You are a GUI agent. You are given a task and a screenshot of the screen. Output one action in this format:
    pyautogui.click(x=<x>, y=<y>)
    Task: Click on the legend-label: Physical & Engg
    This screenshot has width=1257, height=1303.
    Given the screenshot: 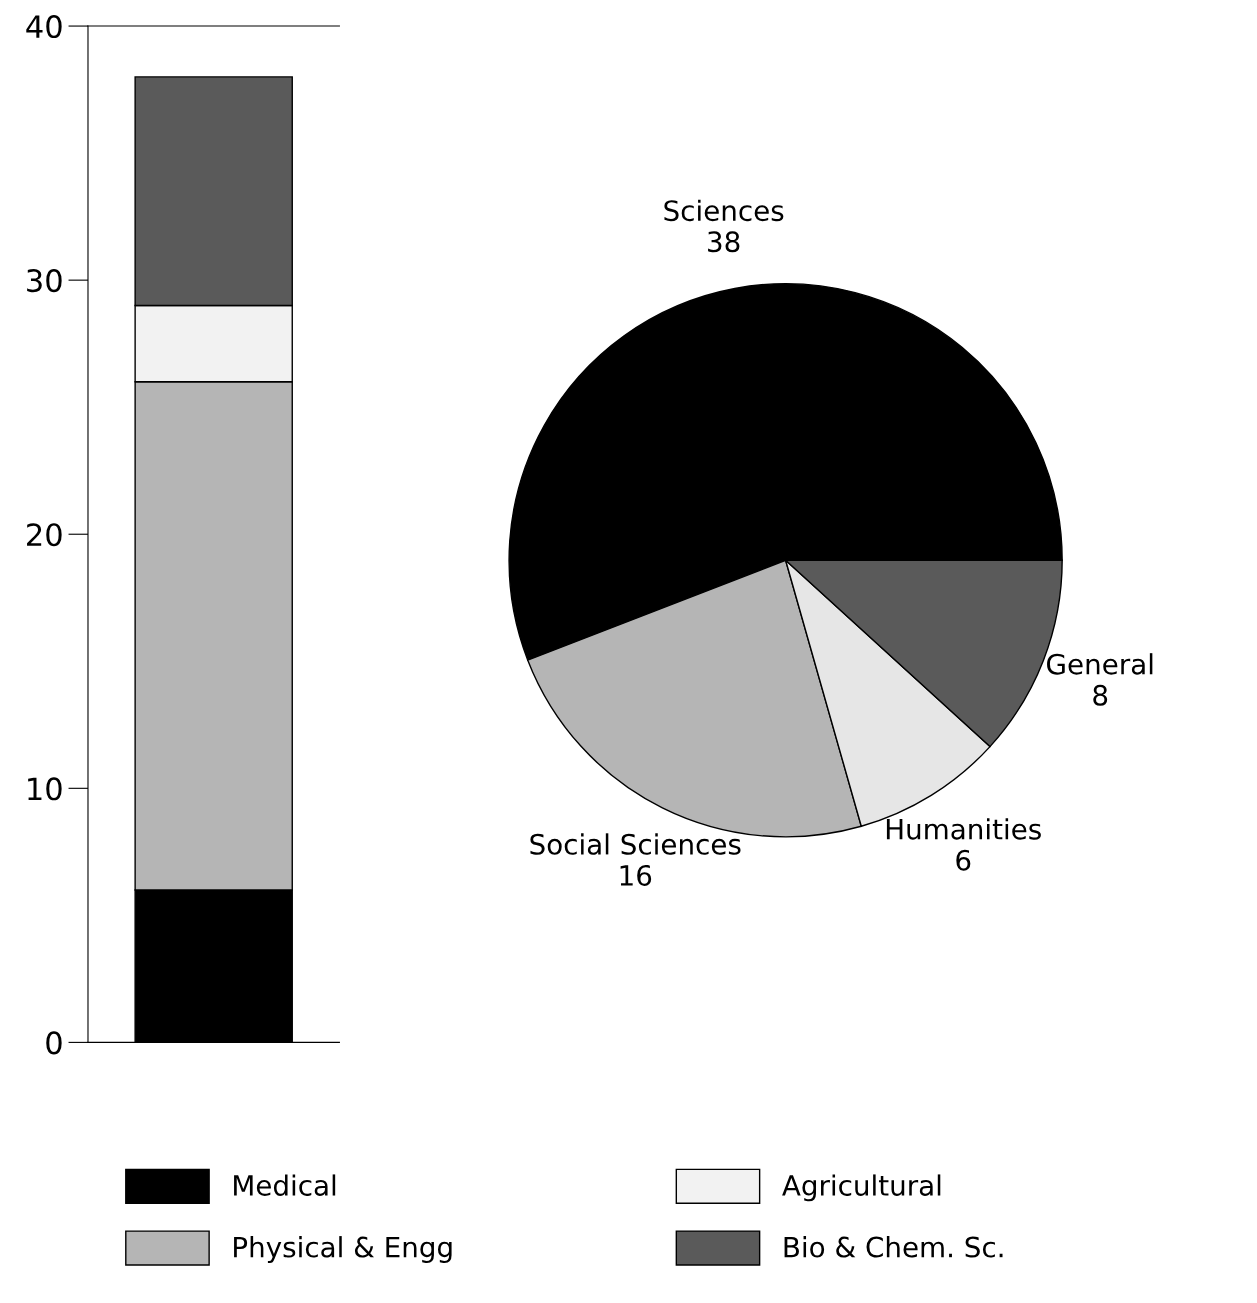 What is the action you would take?
    pyautogui.click(x=343, y=1249)
    